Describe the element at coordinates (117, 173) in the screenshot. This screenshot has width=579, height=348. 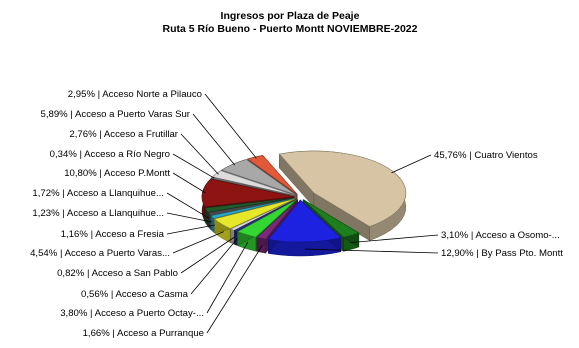
I see `slice-label: 10,80% | Acceso P.Montt` at that location.